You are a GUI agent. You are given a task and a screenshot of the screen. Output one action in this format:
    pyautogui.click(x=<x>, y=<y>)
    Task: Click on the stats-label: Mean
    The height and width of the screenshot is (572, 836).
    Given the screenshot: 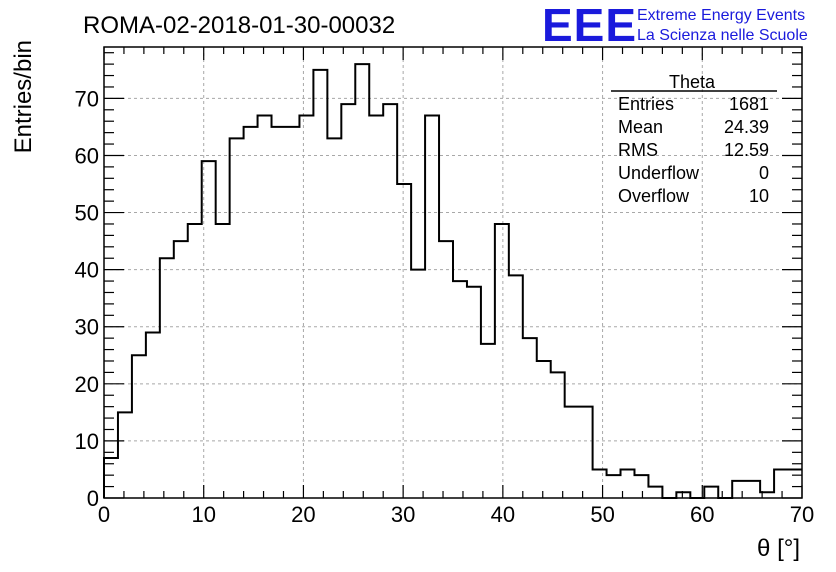 What is the action you would take?
    pyautogui.click(x=640, y=127)
    